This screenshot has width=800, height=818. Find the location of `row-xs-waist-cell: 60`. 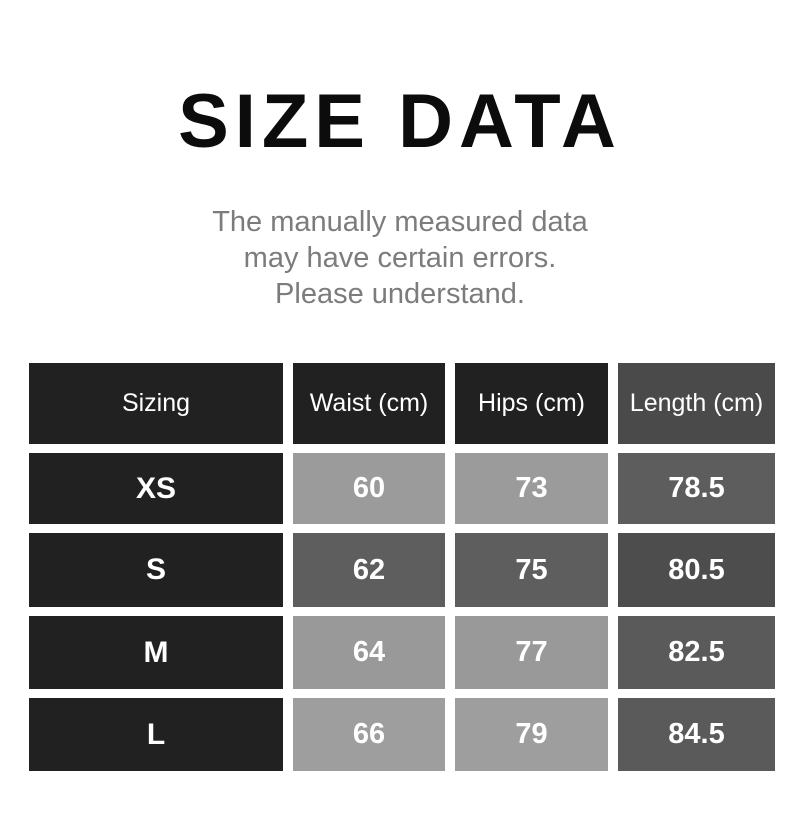

row-xs-waist-cell: 60 is located at coordinates (369, 488).